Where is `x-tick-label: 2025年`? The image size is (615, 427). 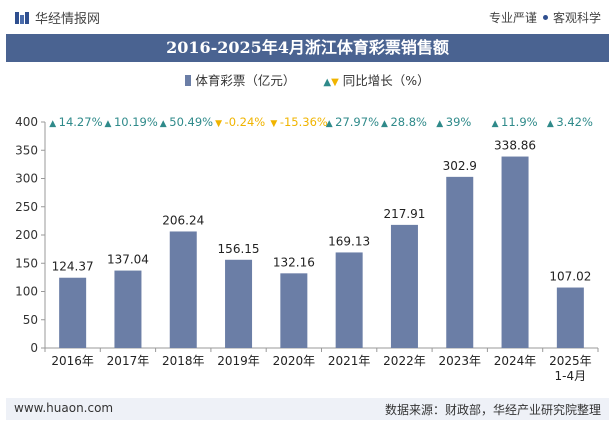 x-tick-label: 2025年 is located at coordinates (570, 361).